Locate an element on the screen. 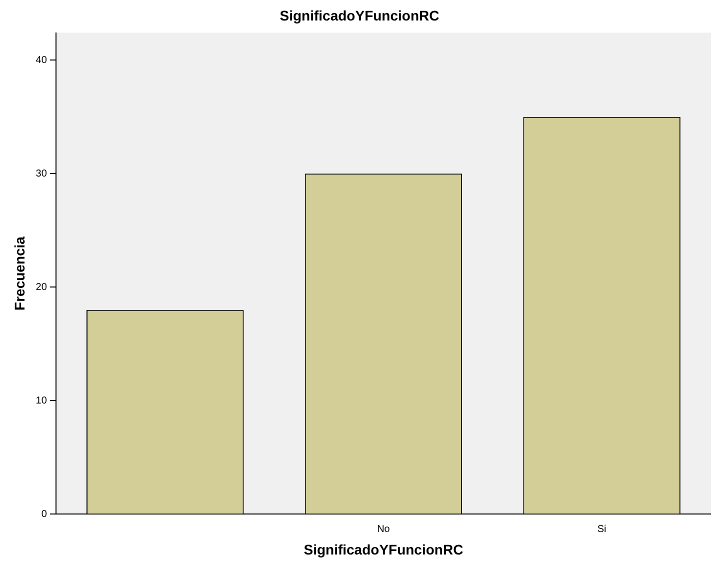  chart-title: SignificadoYFuncionRC is located at coordinates (360, 15).